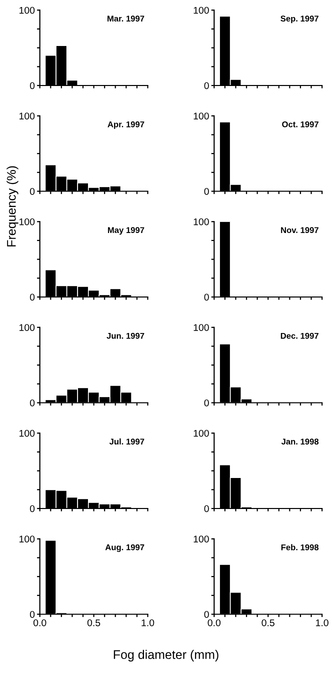  I want to click on text: Sep. 1997, so click(299, 20).